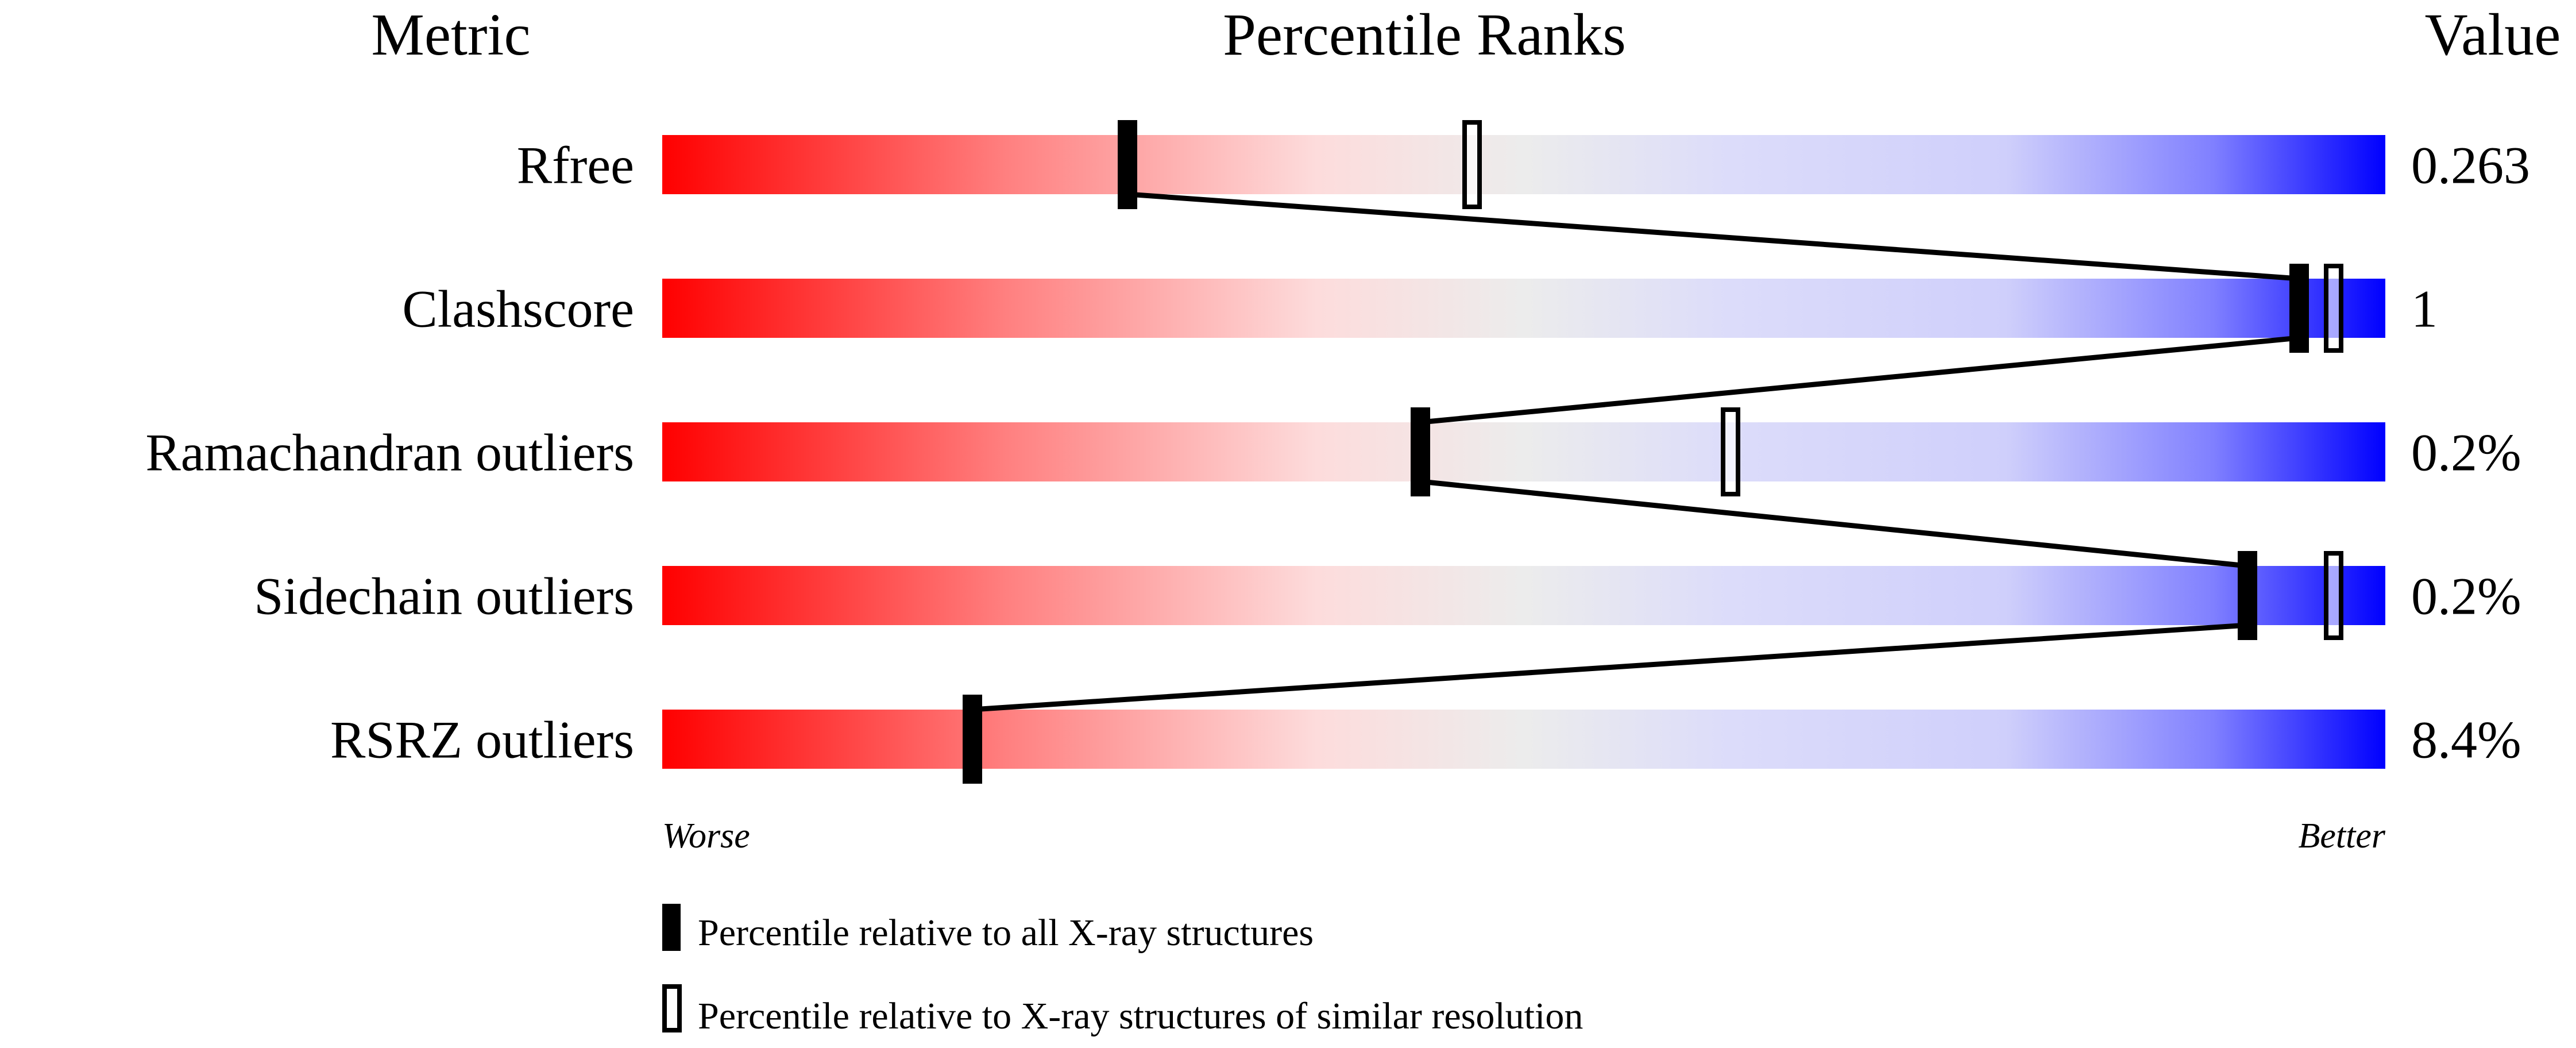 The image size is (2576, 1048). Describe the element at coordinates (575, 166) in the screenshot. I see `metric-label: Rfree` at that location.